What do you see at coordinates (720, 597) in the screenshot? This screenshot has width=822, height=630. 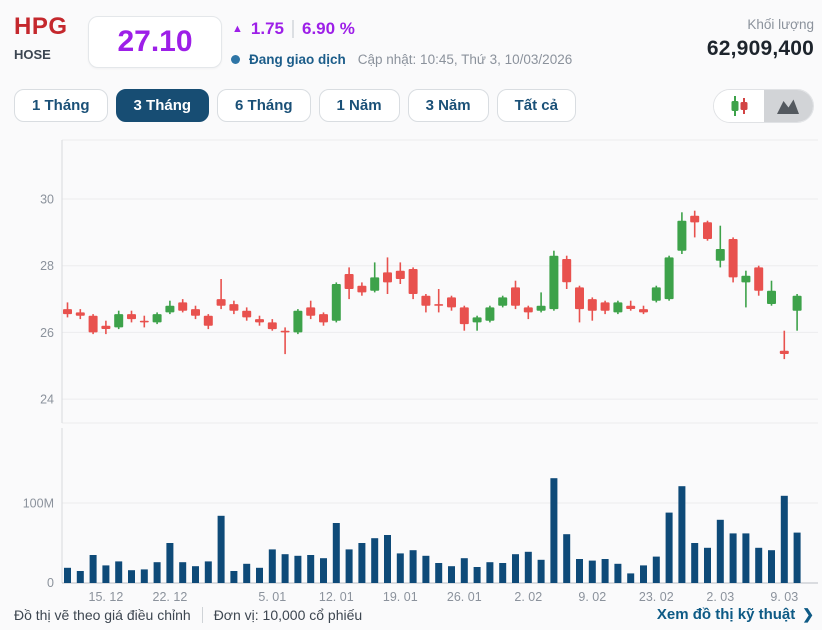 I see `svg-text: 2. 03` at bounding box center [720, 597].